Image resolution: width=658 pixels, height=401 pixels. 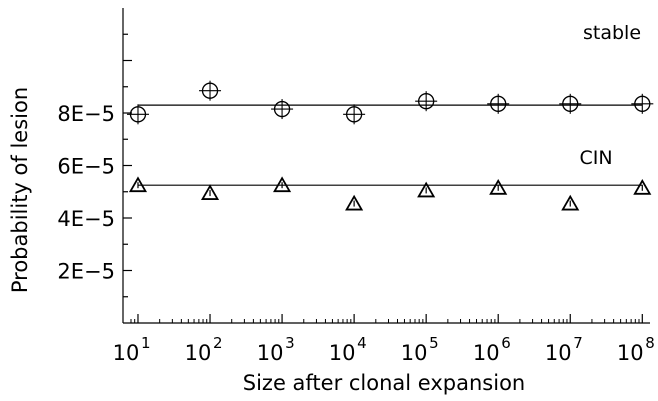 I want to click on series-label: stable, so click(x=612, y=33).